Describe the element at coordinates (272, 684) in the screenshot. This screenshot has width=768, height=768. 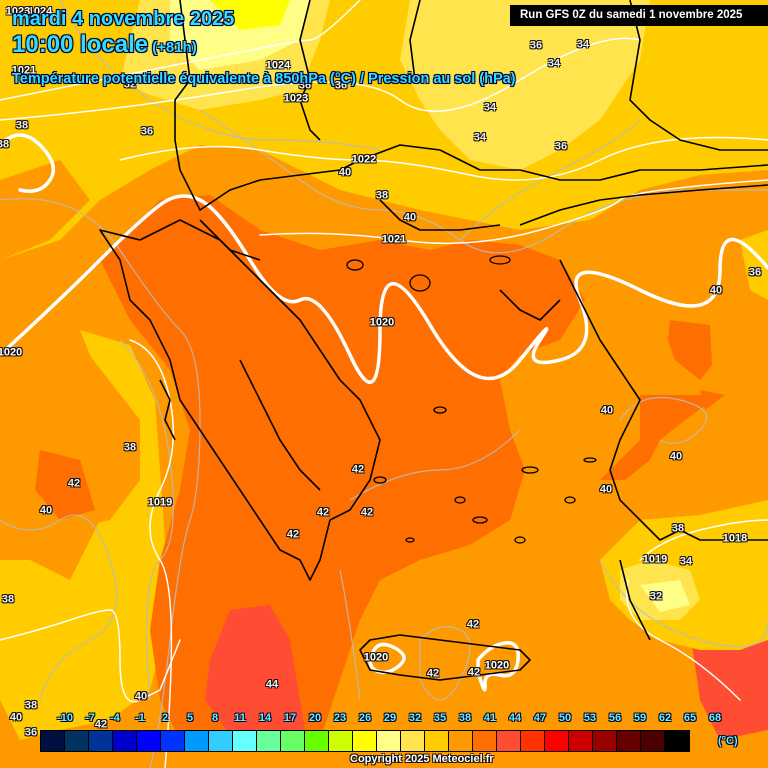
I see `isotherm-label: 44` at that location.